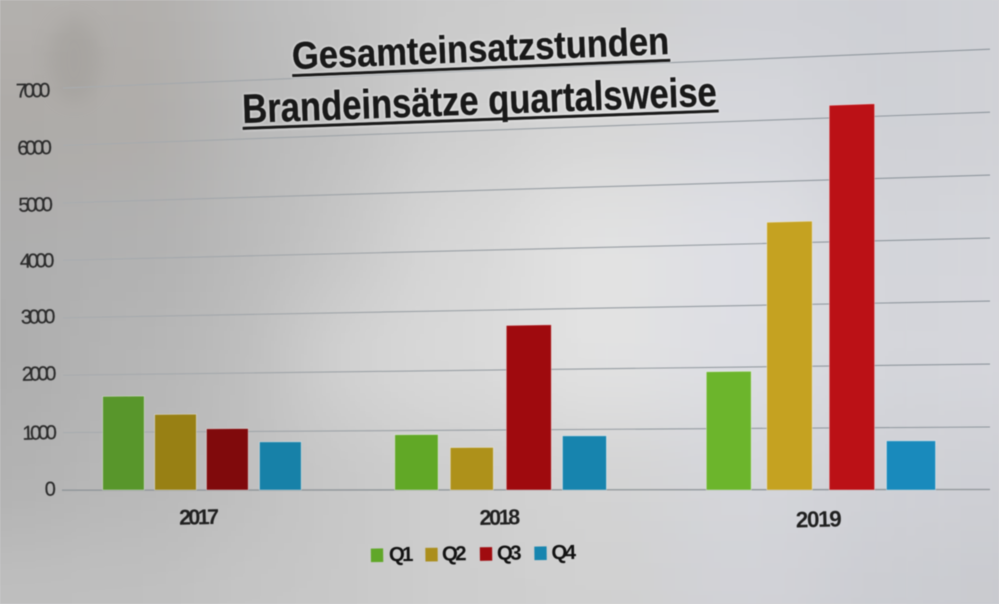 This screenshot has height=604, width=999. Describe the element at coordinates (35, 205) in the screenshot. I see `svg-text: 5000` at that location.